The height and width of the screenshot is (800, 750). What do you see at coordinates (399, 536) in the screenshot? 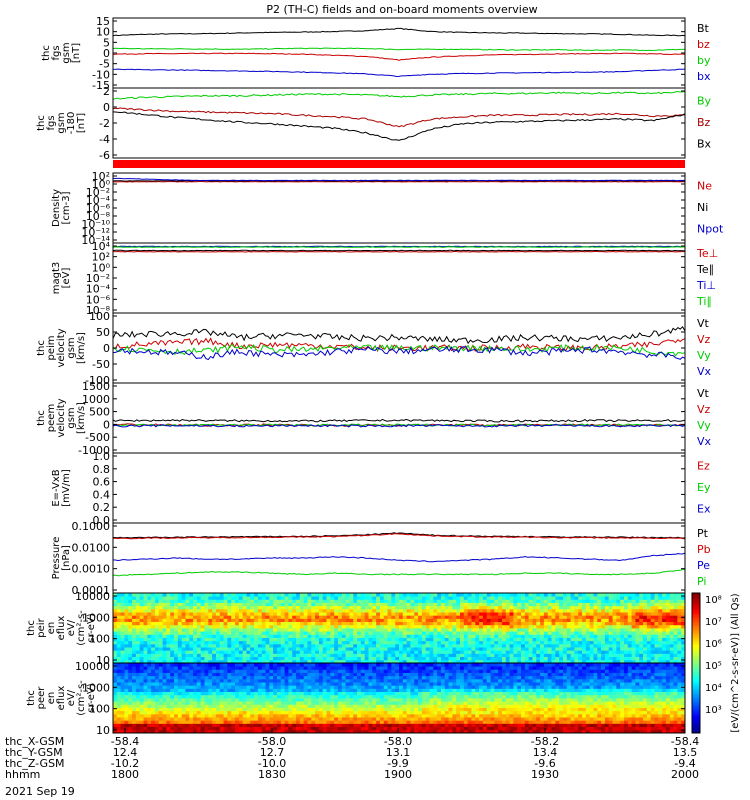
I see `series-line-Pb` at bounding box center [399, 536].